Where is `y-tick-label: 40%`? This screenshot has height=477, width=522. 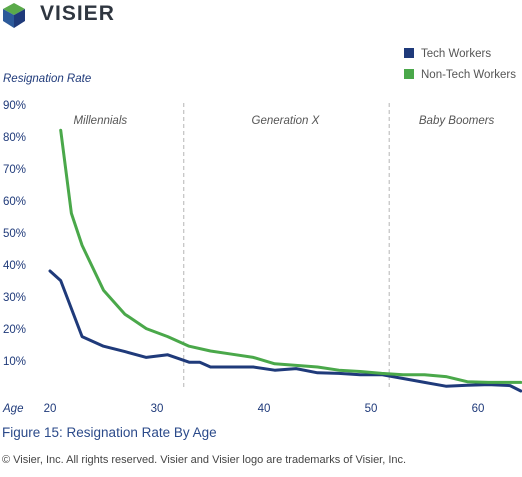 y-tick-label: 40% is located at coordinates (14, 266).